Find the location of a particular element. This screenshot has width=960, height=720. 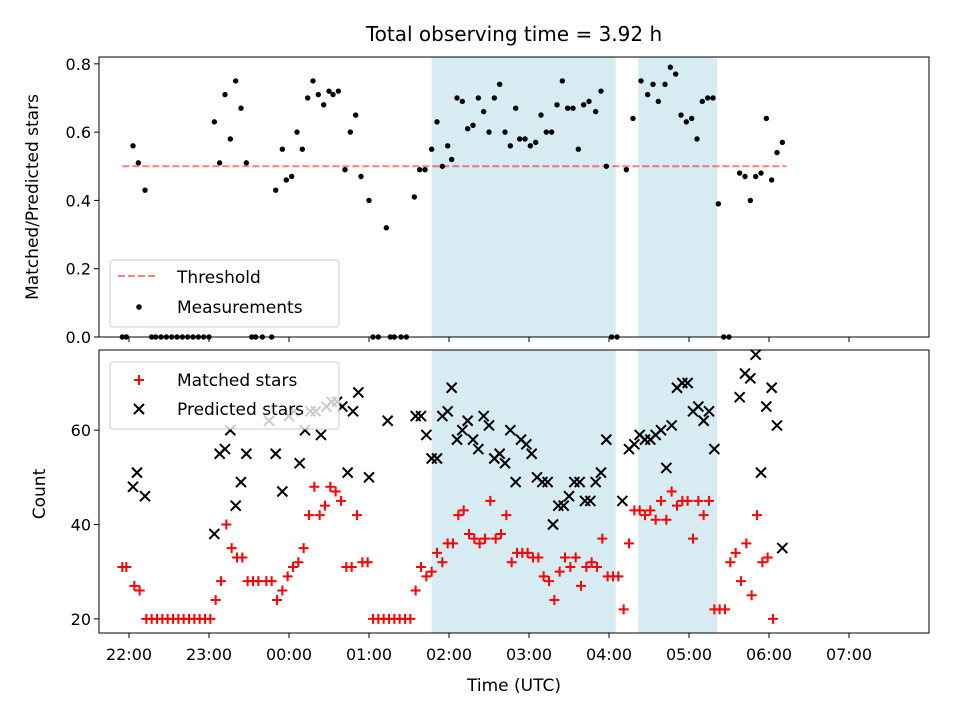

top-legend: Threshold Measurements is located at coordinates (224, 293).